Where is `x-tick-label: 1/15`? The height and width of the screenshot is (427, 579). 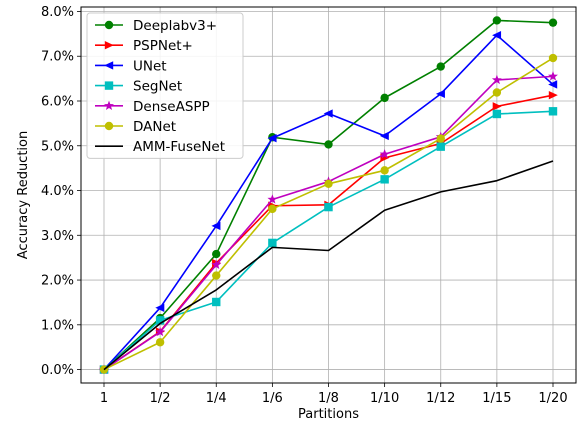 x-tick-label: 1/15 is located at coordinates (496, 398).